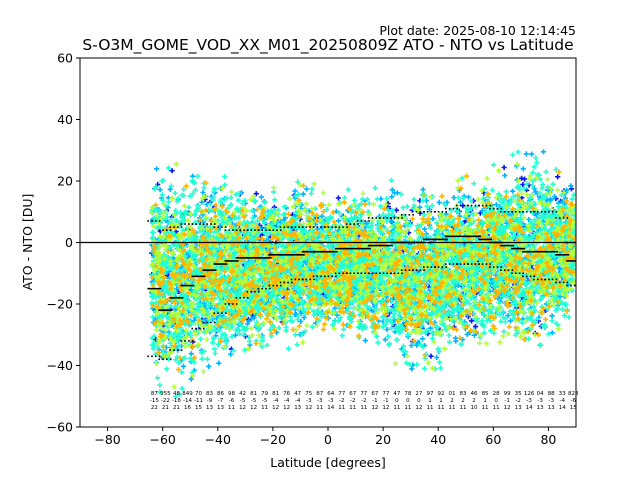 The width and height of the screenshot is (640, 480). I want to click on bin-annotation: 76, so click(286, 394).